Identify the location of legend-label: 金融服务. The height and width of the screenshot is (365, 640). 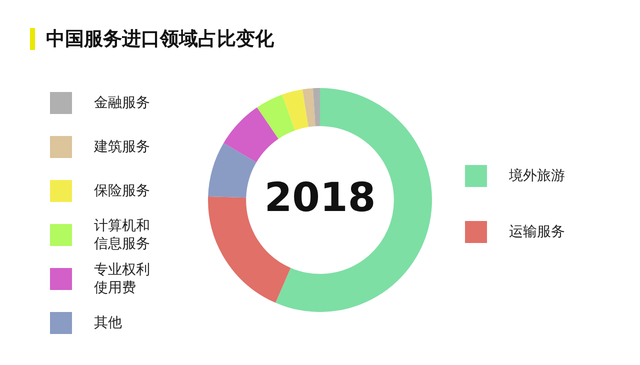
(122, 103).